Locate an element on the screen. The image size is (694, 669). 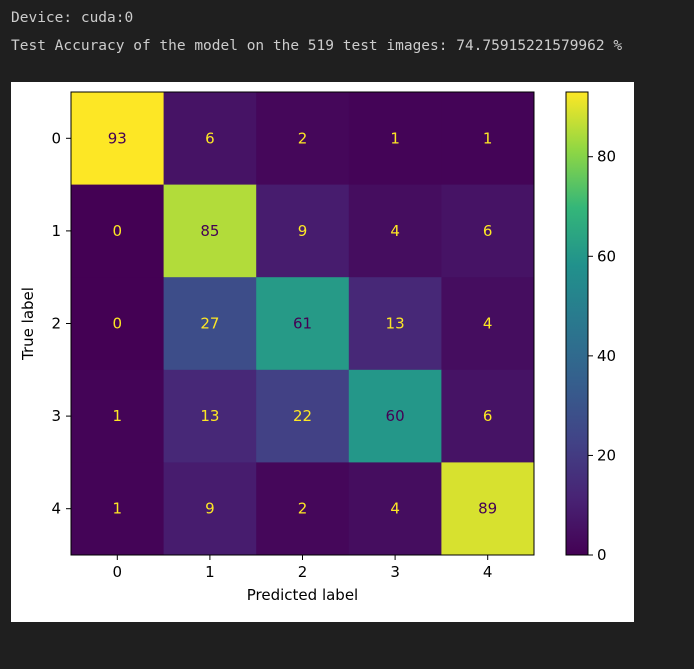
heatmap-cell-r0-c0 is located at coordinates (118, 139).